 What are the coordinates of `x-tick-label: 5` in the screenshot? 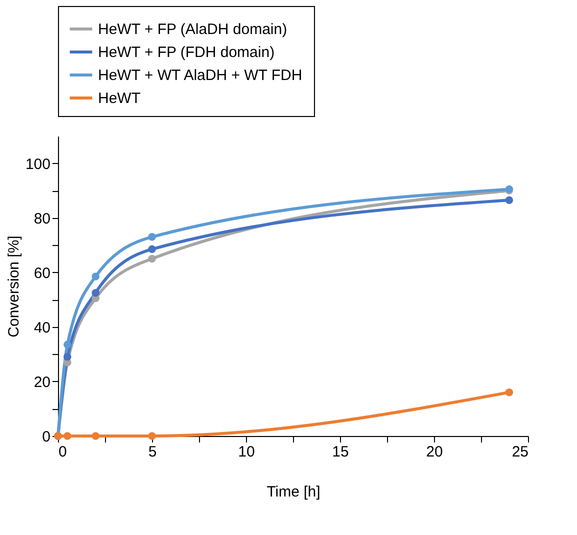 It's located at (152, 452).